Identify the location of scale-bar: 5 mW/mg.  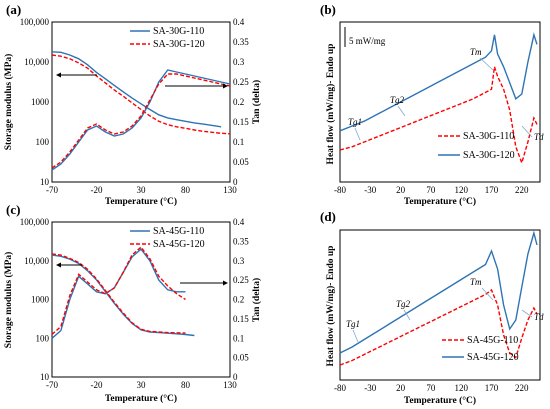
(365, 37).